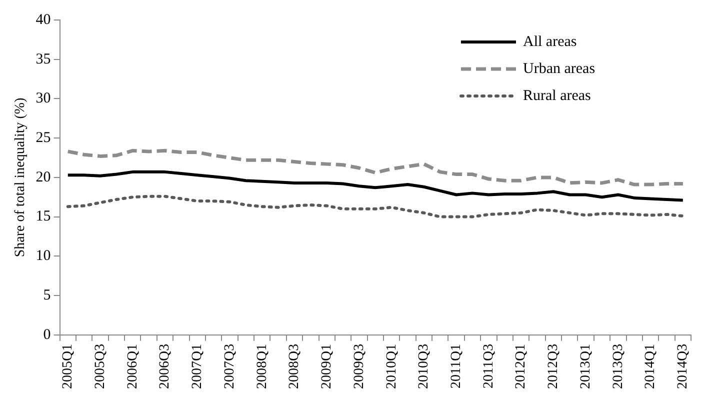  I want to click on x-tick-label: 2011Q1, so click(456, 366).